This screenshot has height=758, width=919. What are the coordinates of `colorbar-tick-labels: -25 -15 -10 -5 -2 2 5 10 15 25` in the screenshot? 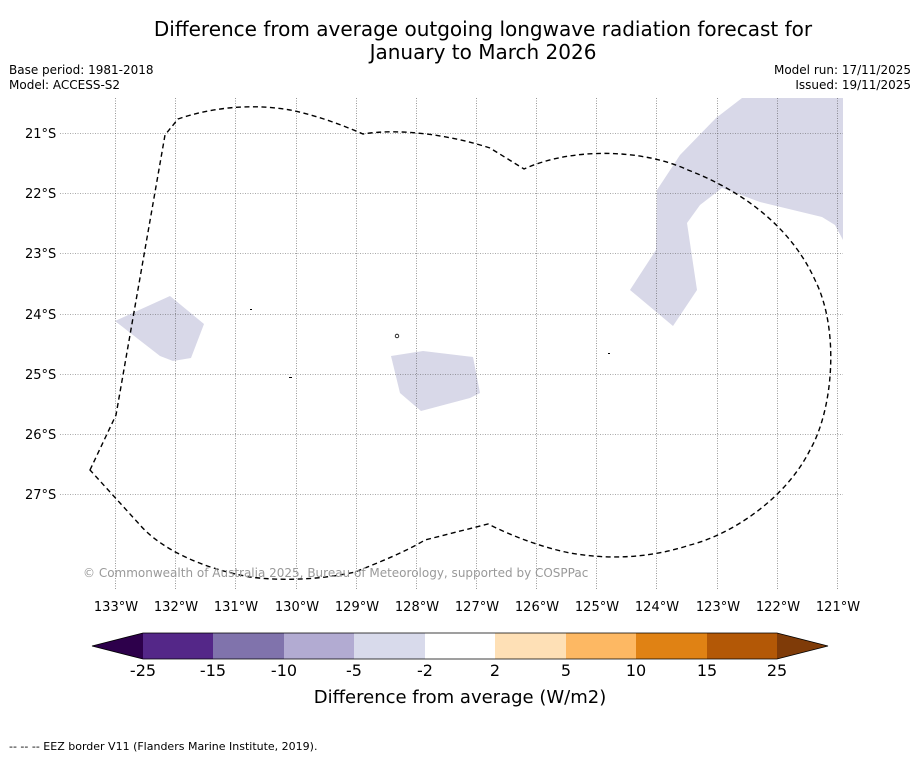 It's located at (458, 670).